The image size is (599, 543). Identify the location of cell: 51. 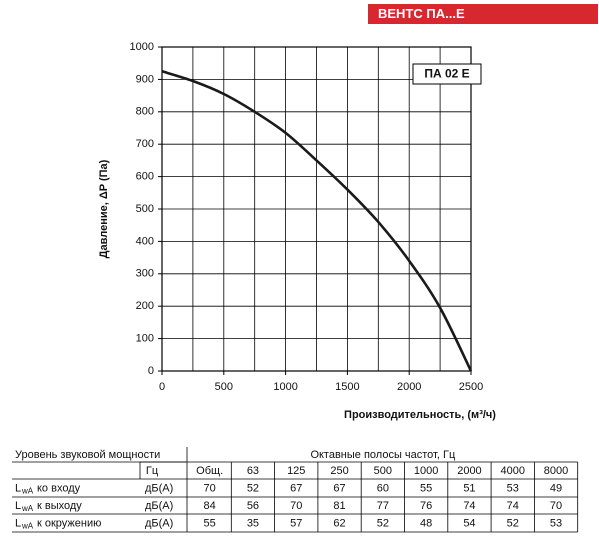
(469, 488).